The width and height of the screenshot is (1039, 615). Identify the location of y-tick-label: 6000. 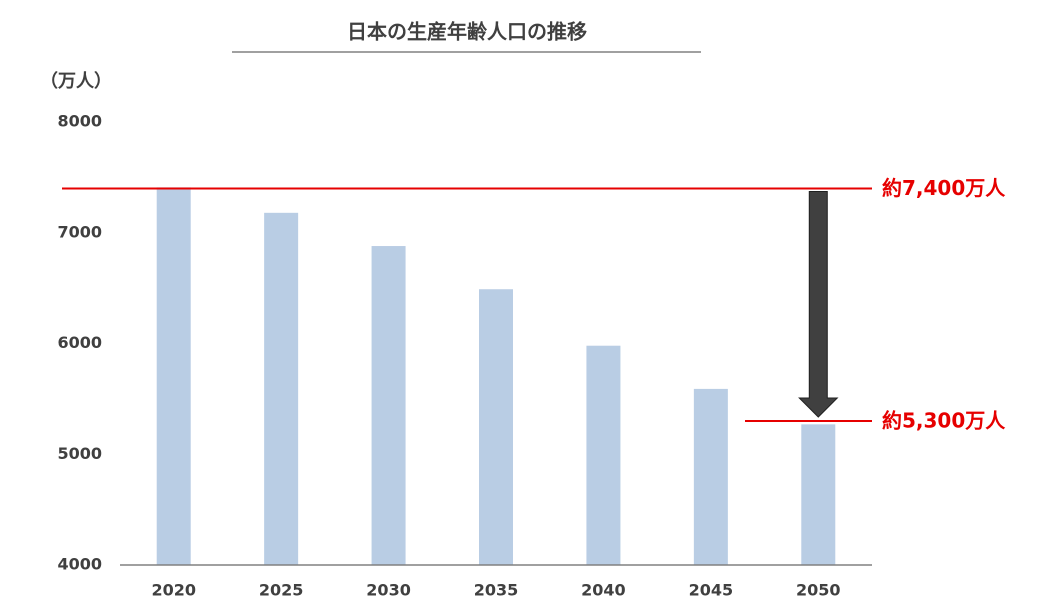
(79, 342).